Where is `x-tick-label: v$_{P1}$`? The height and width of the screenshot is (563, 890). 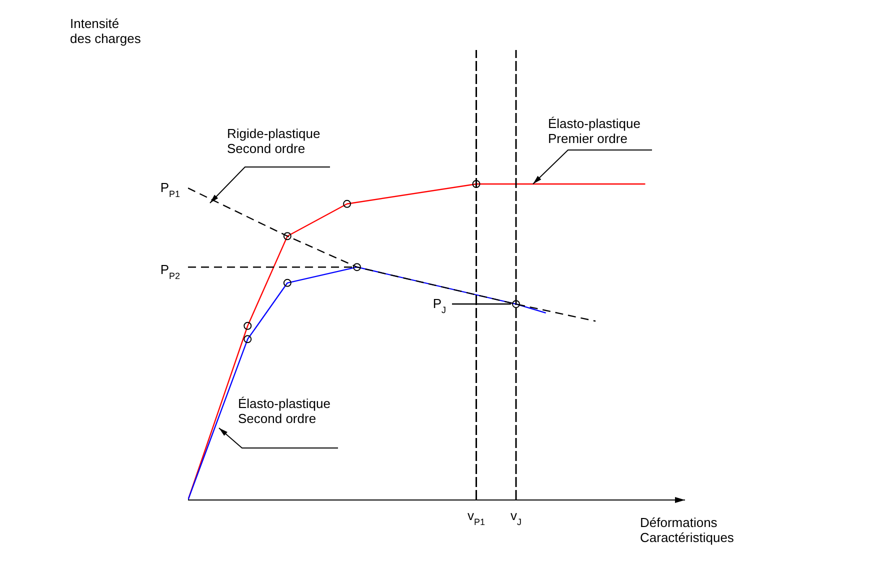 x-tick-label: v$_{P1}$ is located at coordinates (477, 517).